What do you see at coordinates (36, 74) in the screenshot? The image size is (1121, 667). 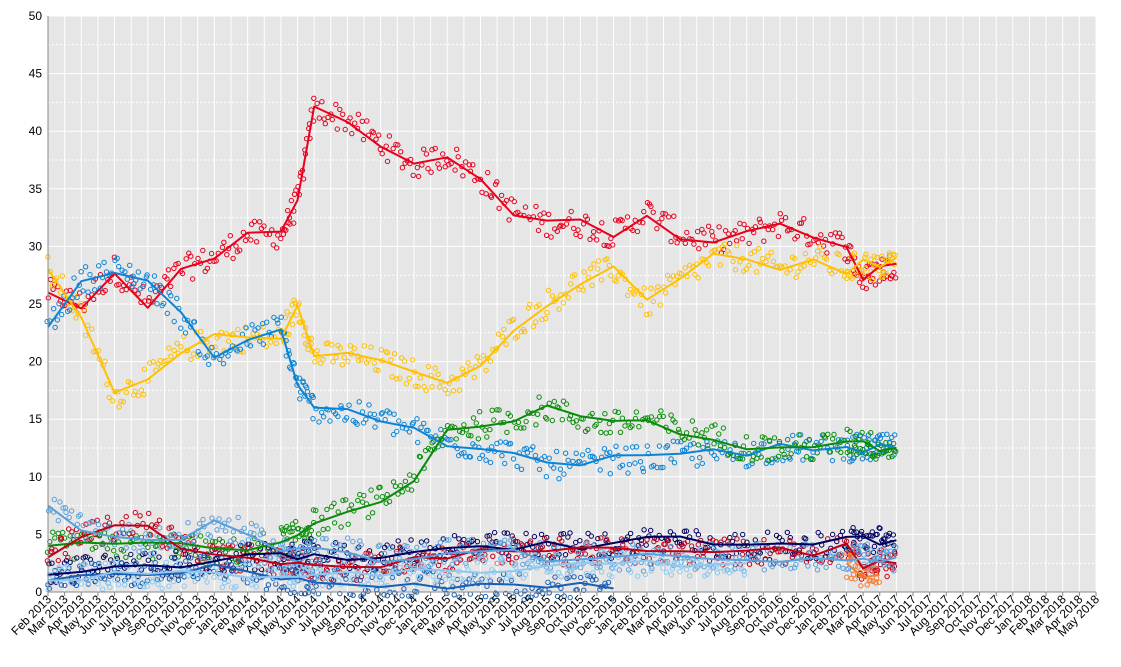 I see `y-tick-label: 45` at bounding box center [36, 74].